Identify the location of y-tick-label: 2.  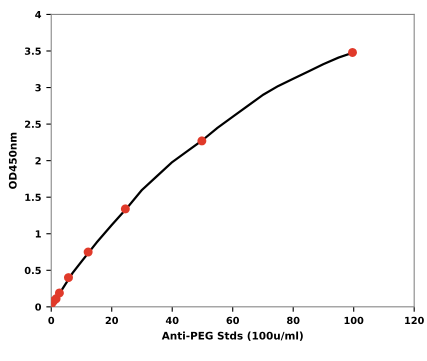
(38, 160).